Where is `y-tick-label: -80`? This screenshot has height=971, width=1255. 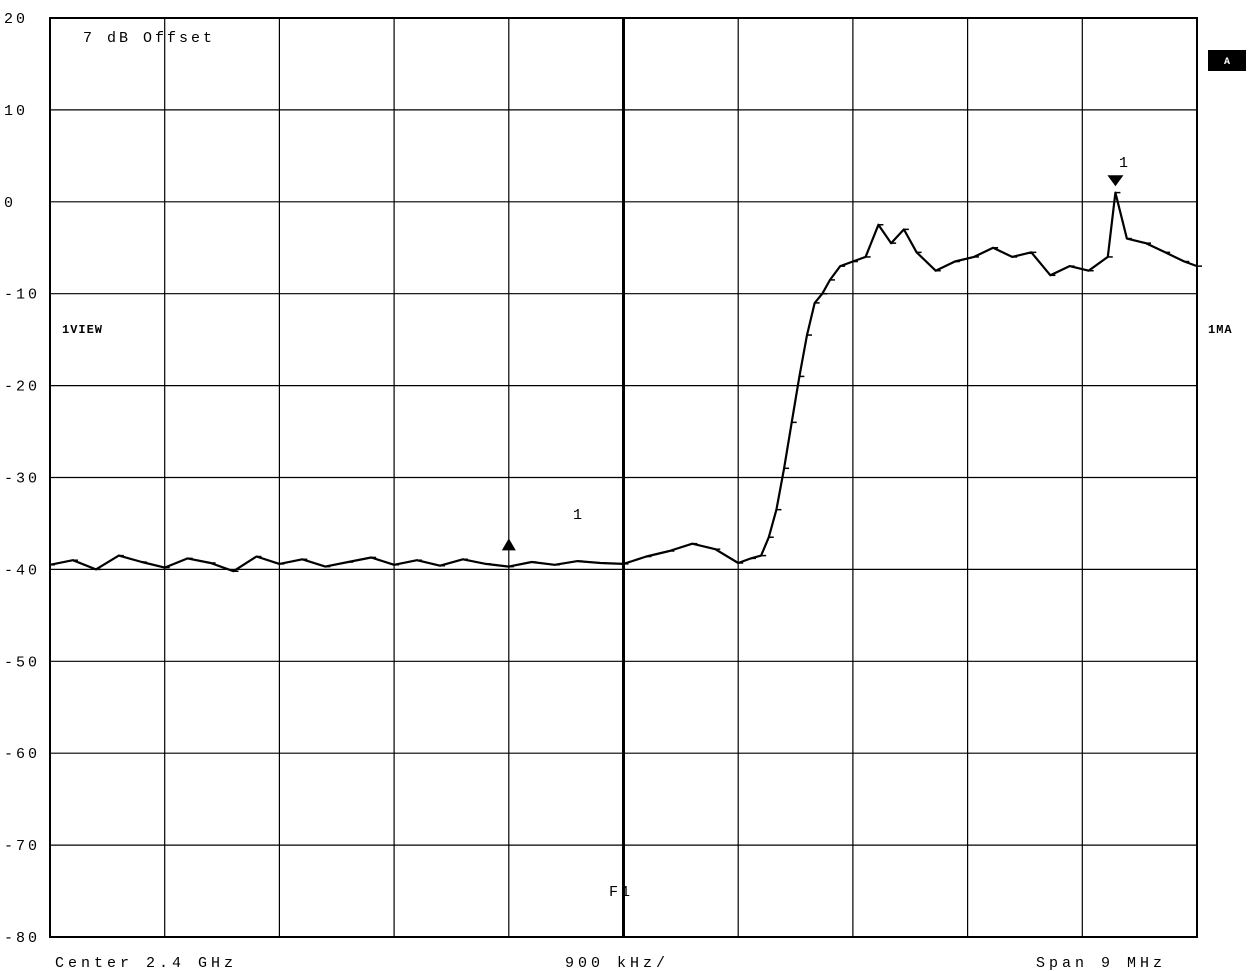
y-tick-label: -80 is located at coordinates (22, 938).